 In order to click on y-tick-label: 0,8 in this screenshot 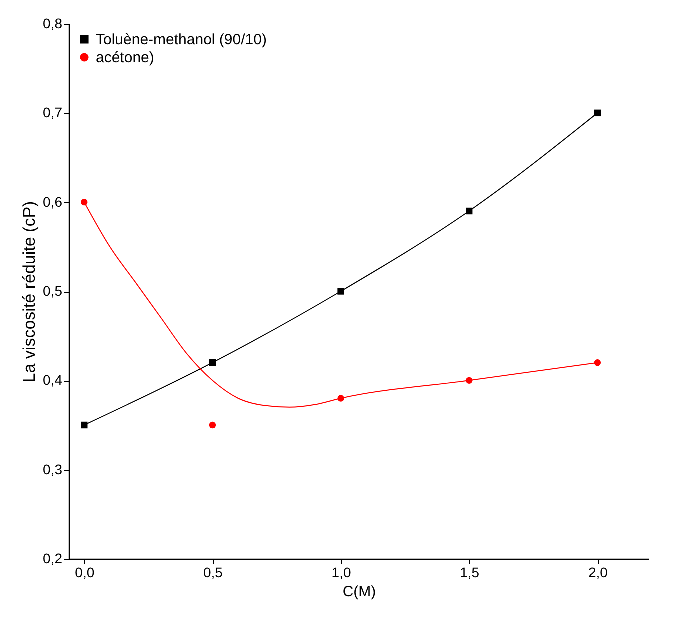, I will do `click(53, 24)`.